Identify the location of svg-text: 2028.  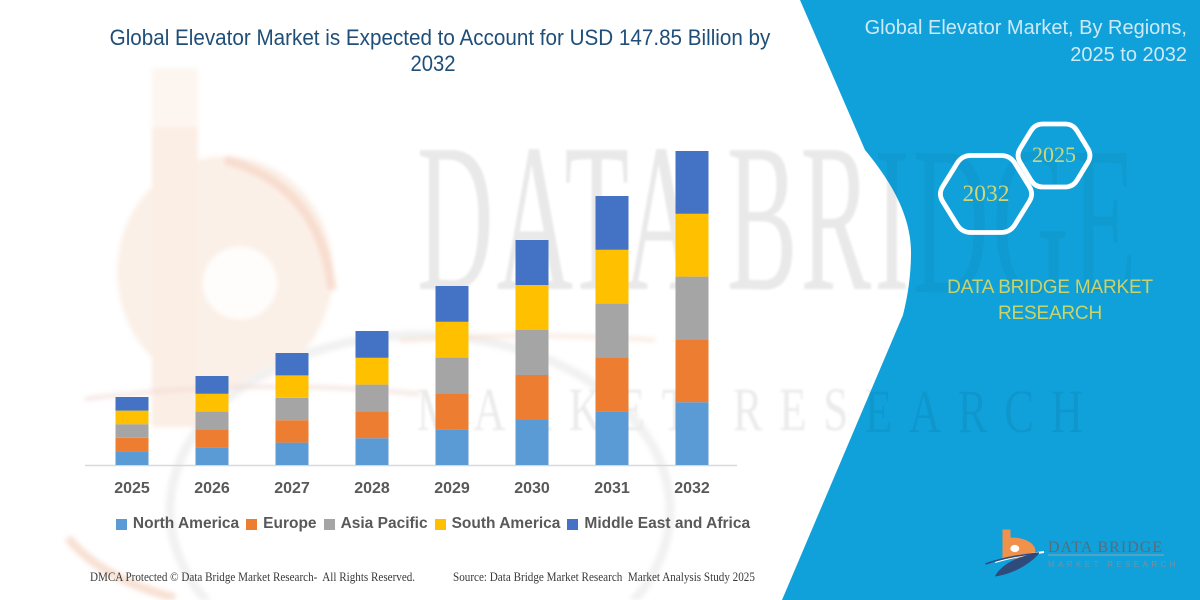
(372, 488).